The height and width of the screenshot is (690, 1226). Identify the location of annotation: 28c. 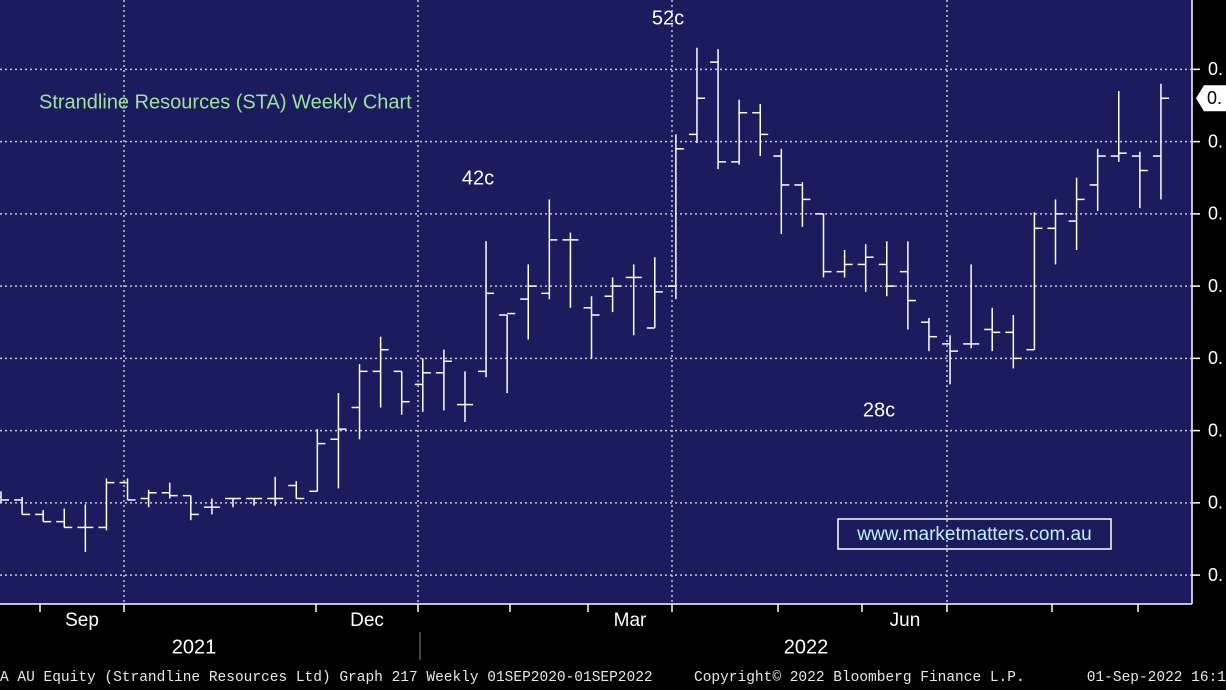
(879, 410).